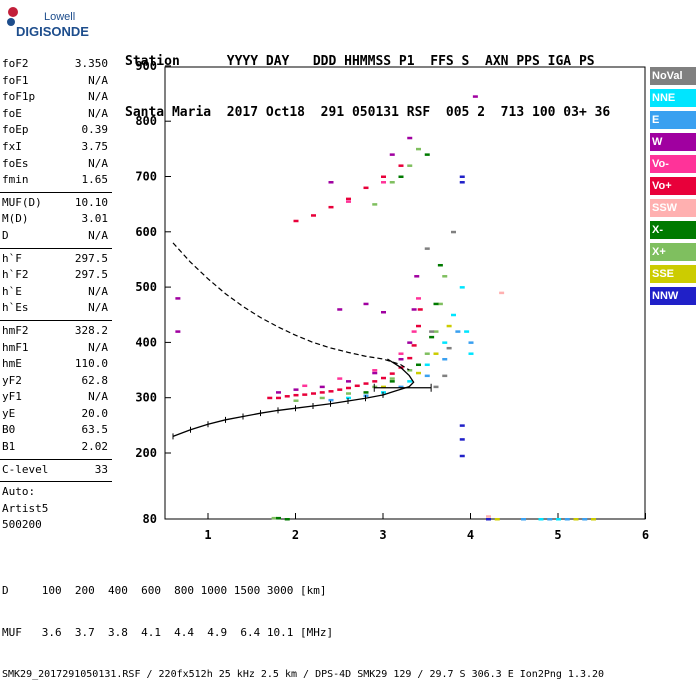  I want to click on param-label: h`F2, so click(15, 275).